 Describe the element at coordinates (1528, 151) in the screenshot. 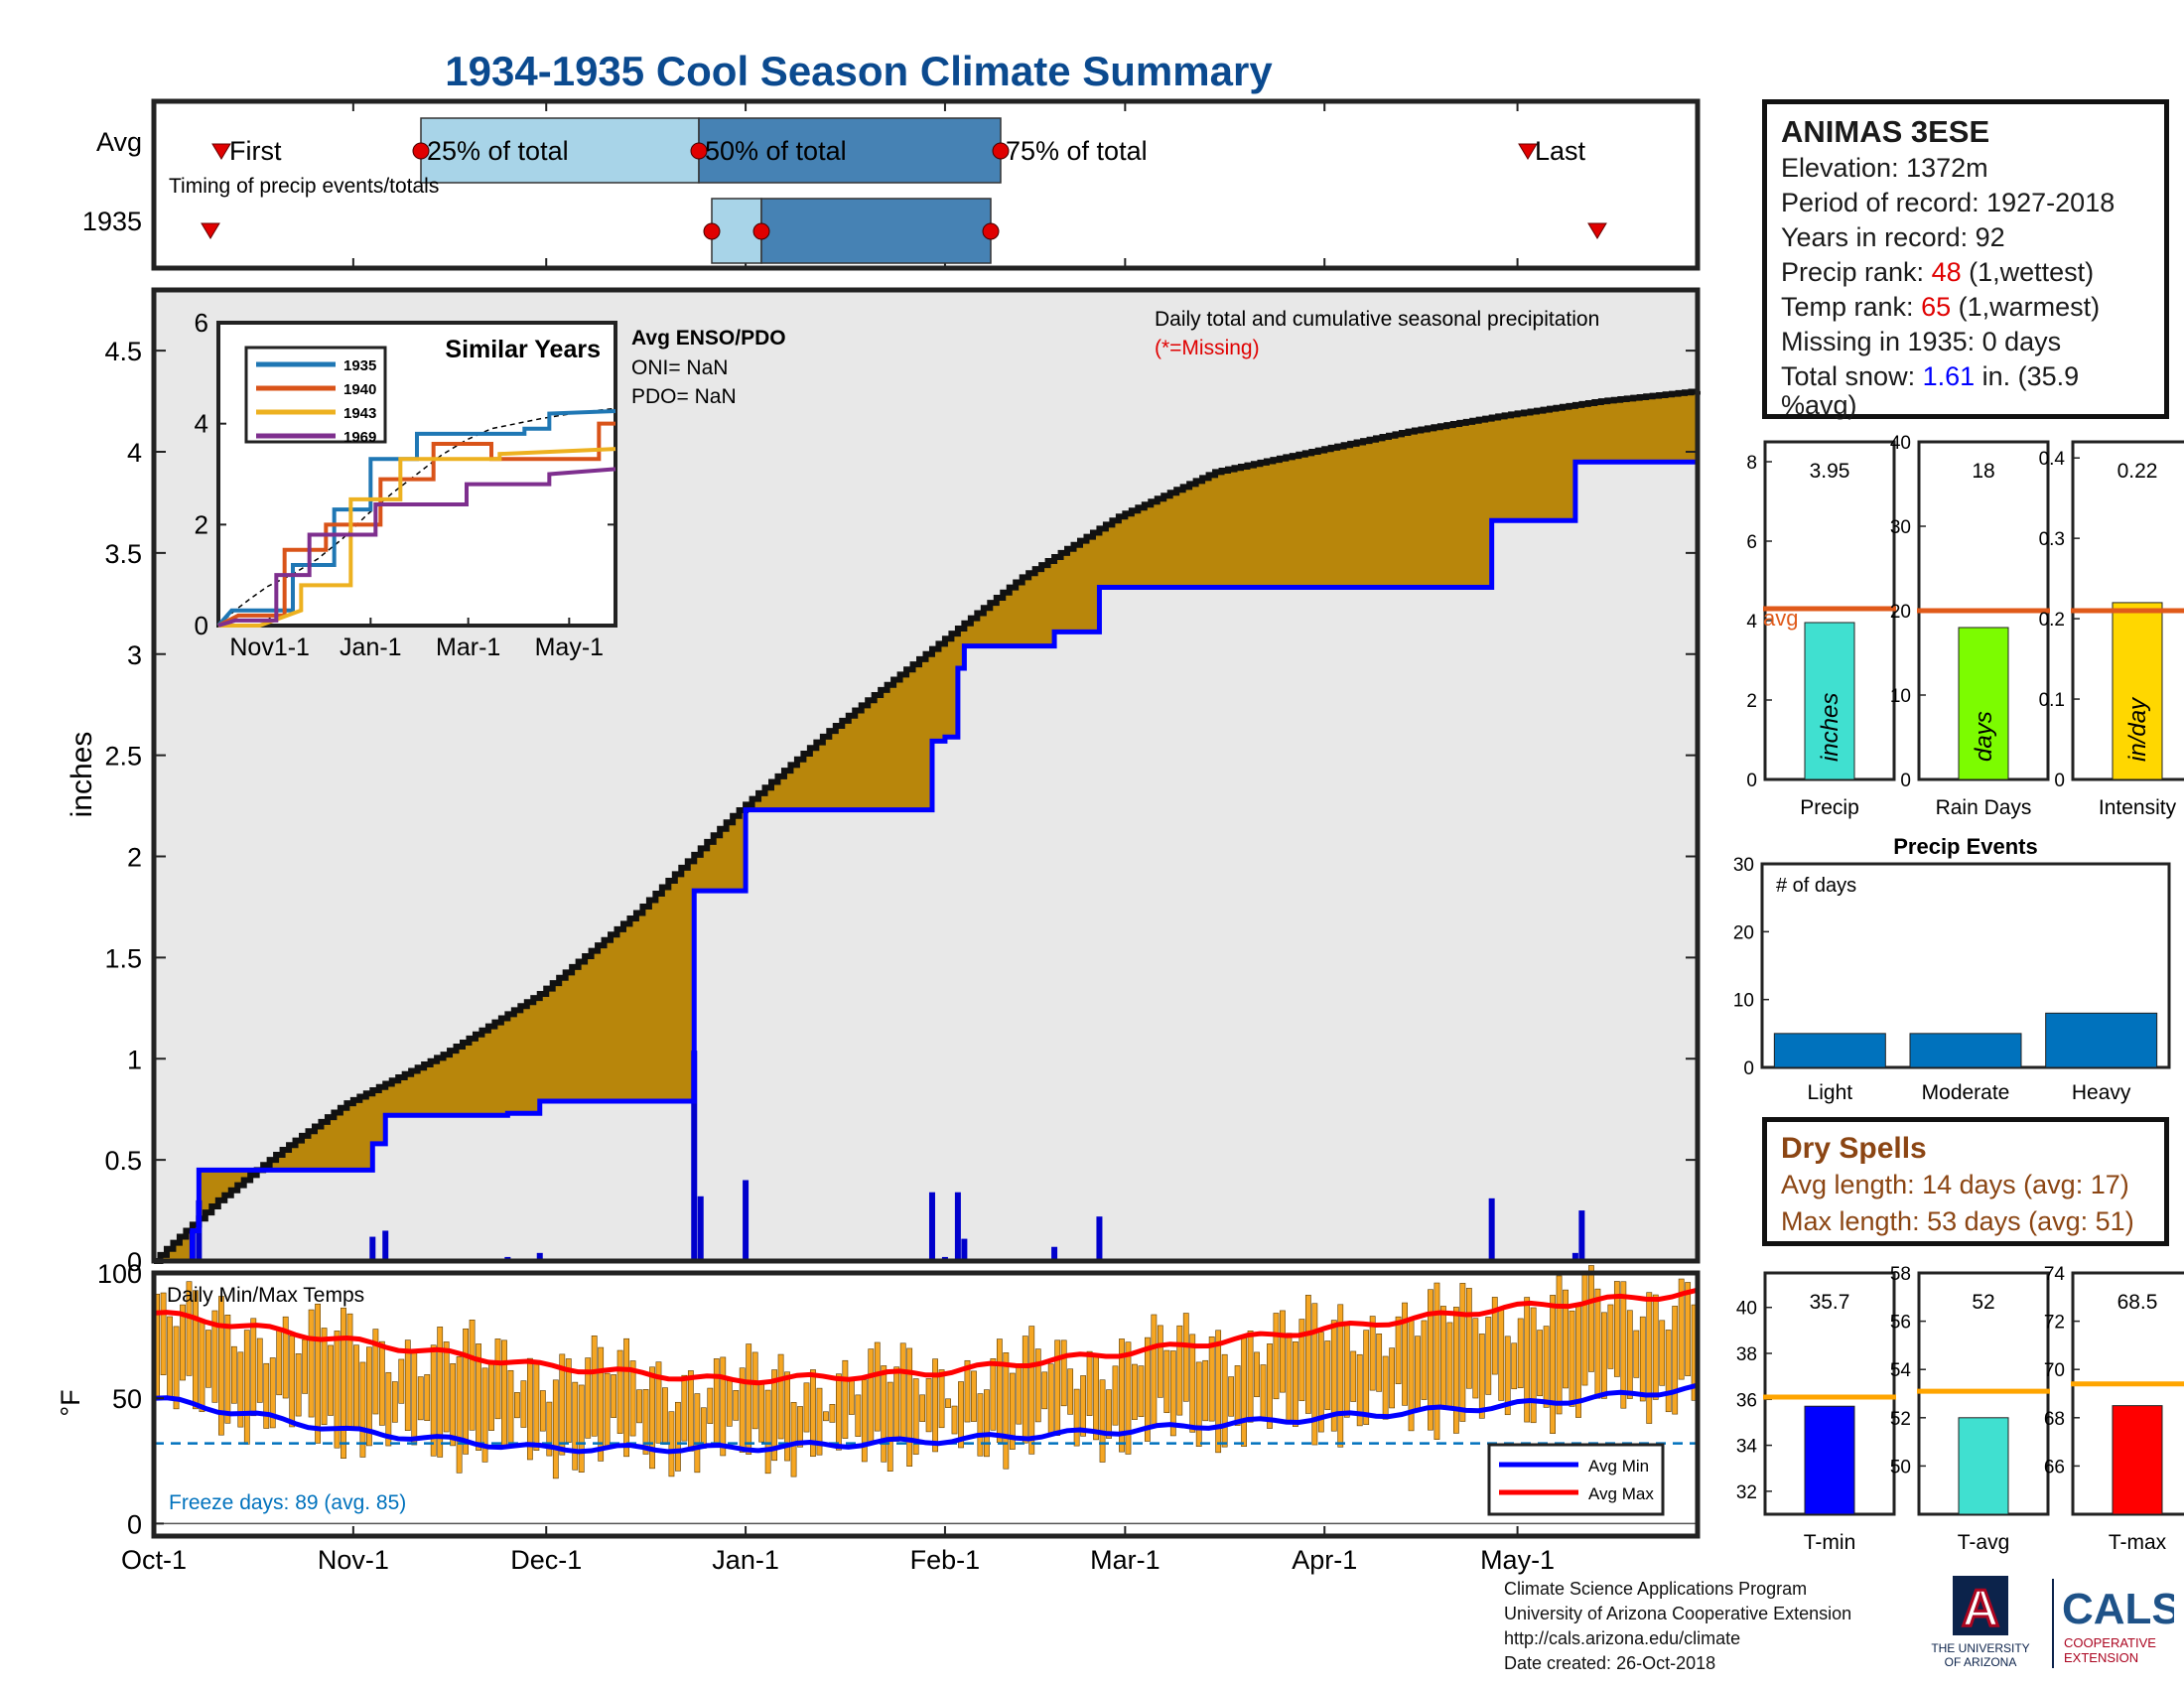

I see `avg-last-marker` at that location.